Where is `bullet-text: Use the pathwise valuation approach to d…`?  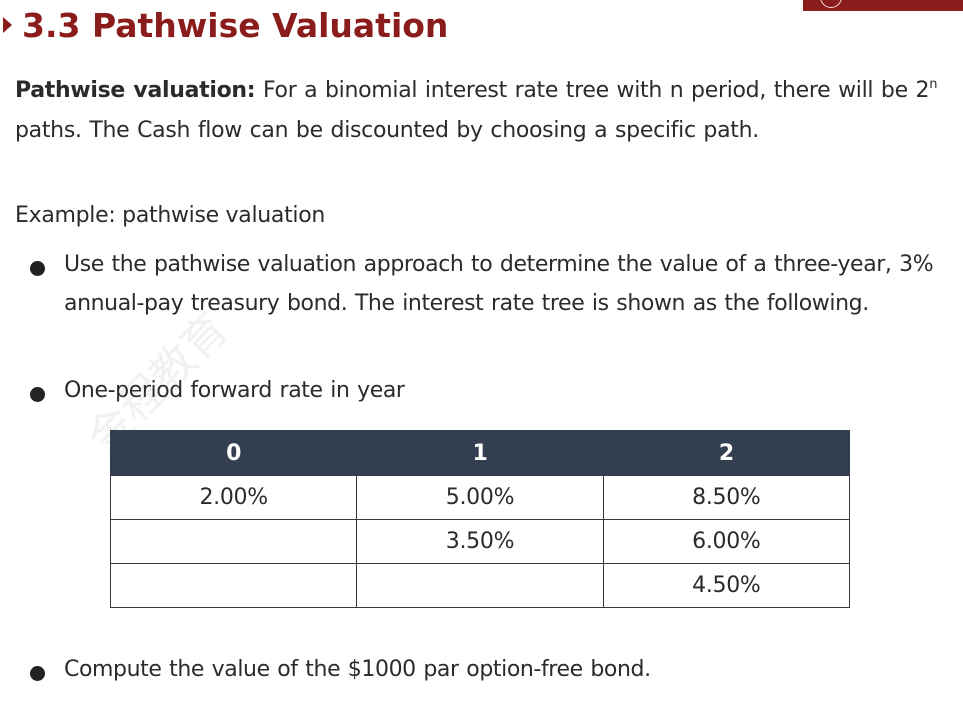 bullet-text: Use the pathwise valuation approach to d… is located at coordinates (499, 284).